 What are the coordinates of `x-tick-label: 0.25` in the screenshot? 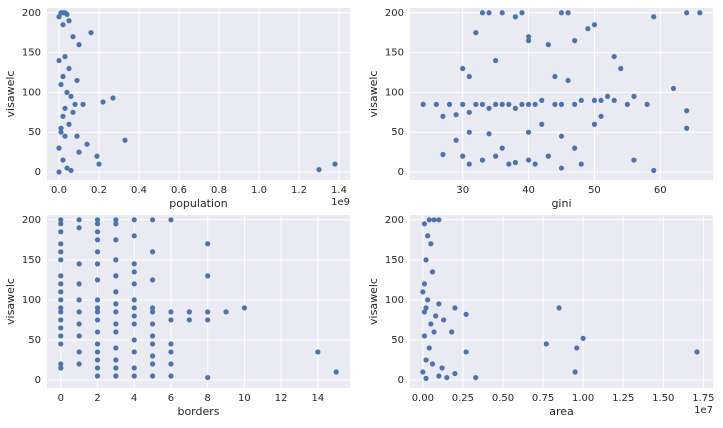 It's located at (463, 398).